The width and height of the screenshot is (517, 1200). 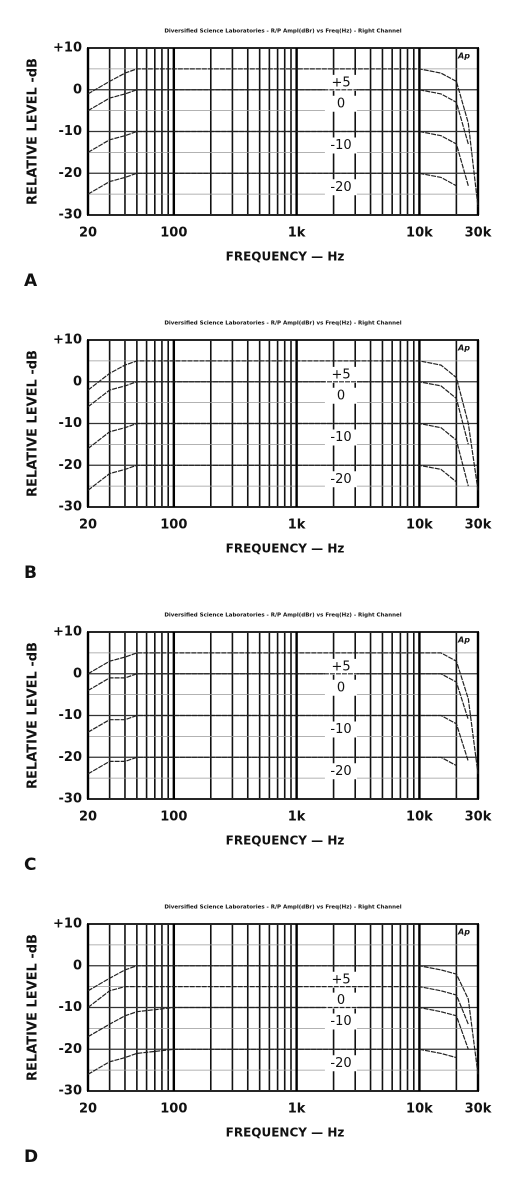 What do you see at coordinates (30, 573) in the screenshot?
I see `panel-label: B` at bounding box center [30, 573].